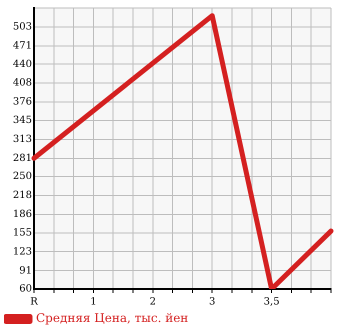  Describe the element at coordinates (22, 83) in the screenshot. I see `y-tick-label: 408` at that location.